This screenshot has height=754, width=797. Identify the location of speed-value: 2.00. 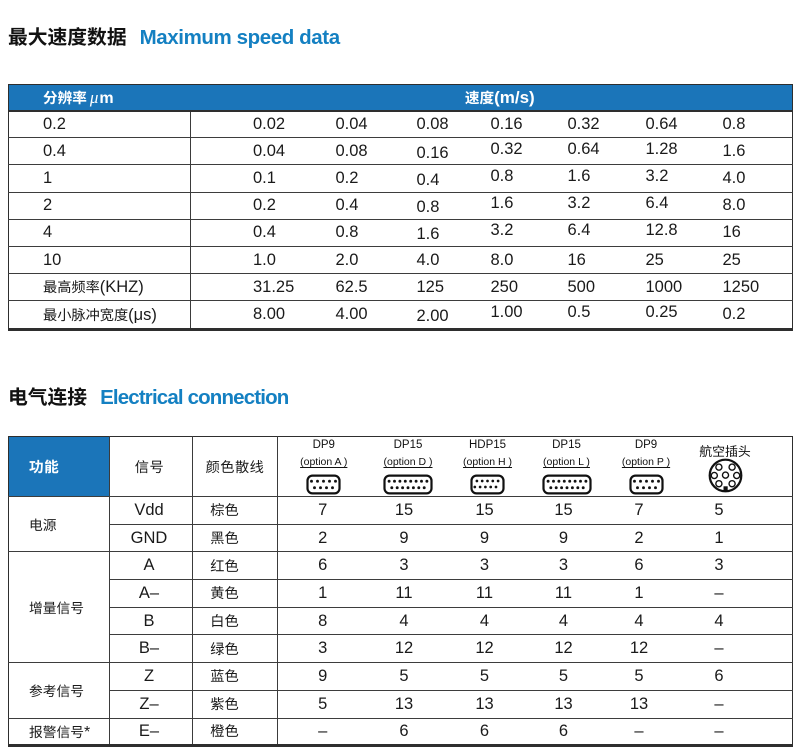
(432, 316).